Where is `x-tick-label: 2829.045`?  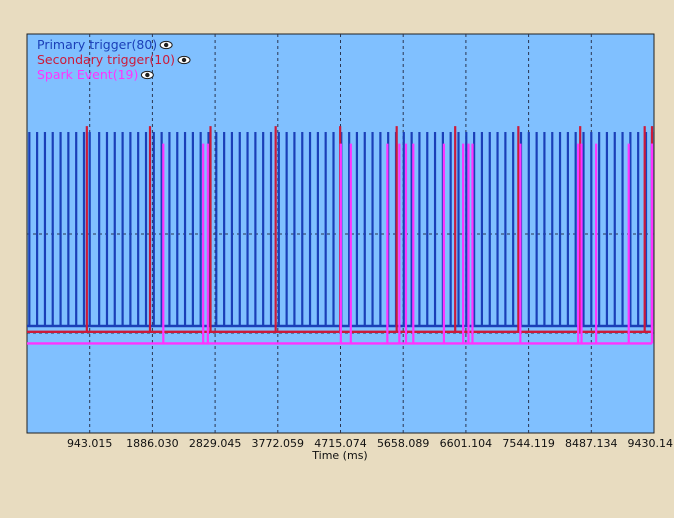 x-tick-label: 2829.045 is located at coordinates (215, 443).